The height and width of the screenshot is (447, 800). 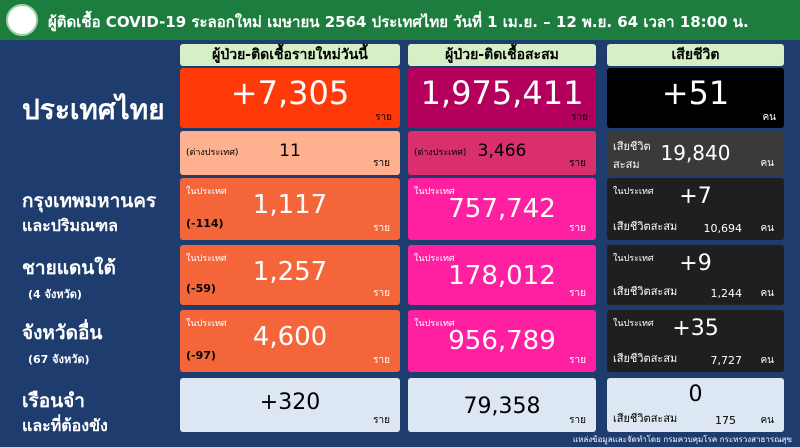 What do you see at coordinates (502, 93) in the screenshot?
I see `value: 1,975,411` at bounding box center [502, 93].